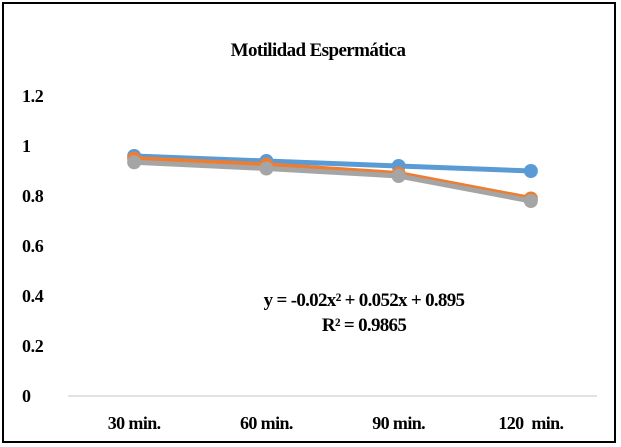  I want to click on y-tick-labels: 1.2 1 0.8 0.6 0.4 0.2 0, so click(33, 246).